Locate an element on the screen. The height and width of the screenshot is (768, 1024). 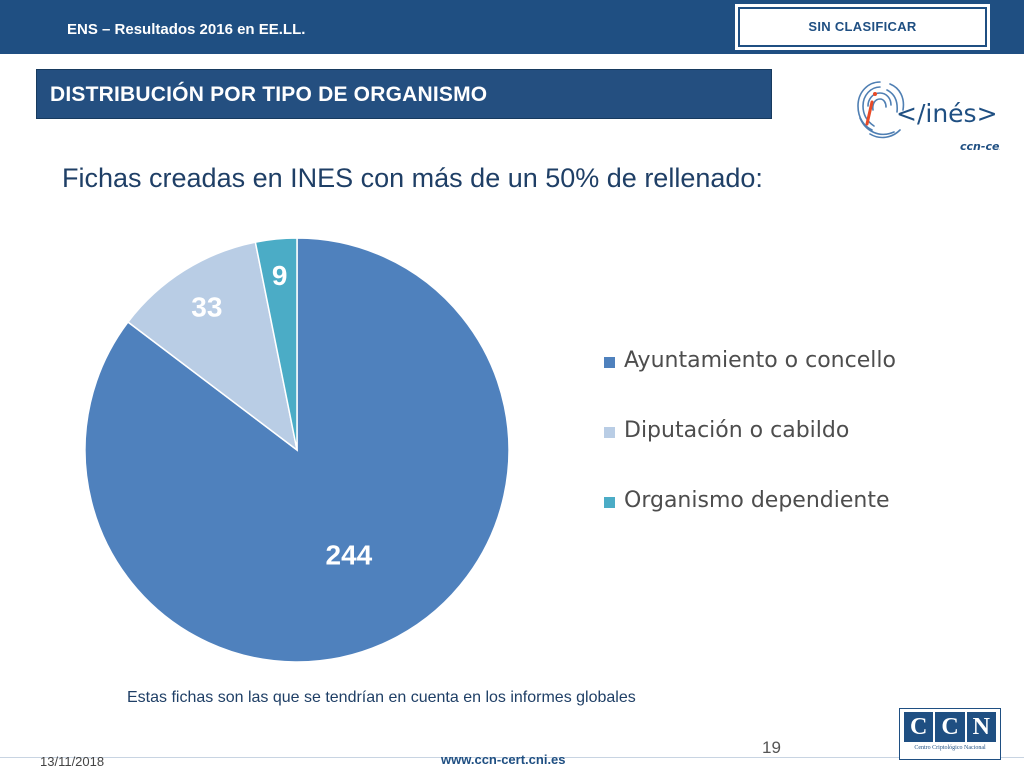
ccn-logo-caption: Centro Criptológico Nacional is located at coordinates (950, 748).